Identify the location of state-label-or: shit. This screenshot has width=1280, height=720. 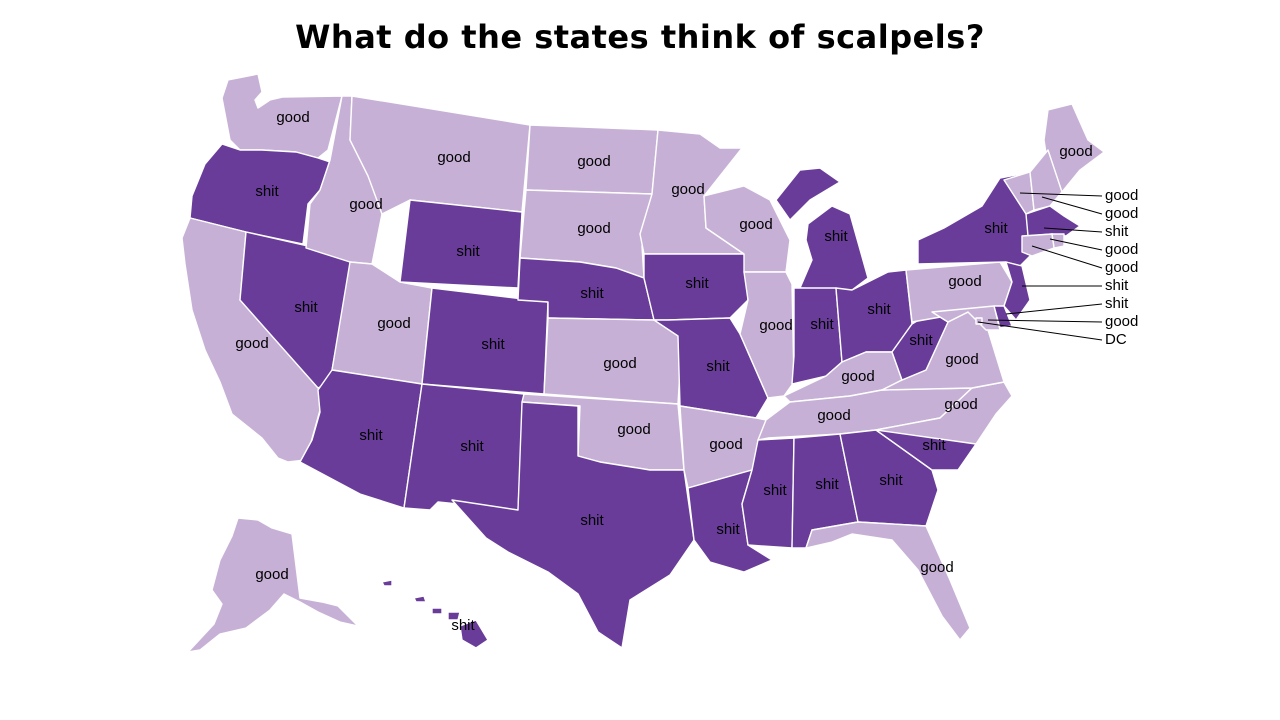
(267, 191).